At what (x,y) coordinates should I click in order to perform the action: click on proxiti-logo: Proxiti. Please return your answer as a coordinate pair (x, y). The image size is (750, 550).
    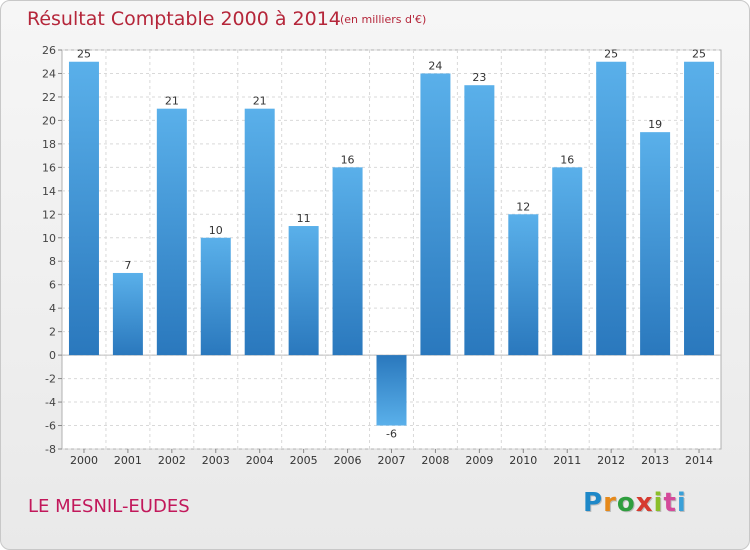
    Looking at the image, I should click on (635, 503).